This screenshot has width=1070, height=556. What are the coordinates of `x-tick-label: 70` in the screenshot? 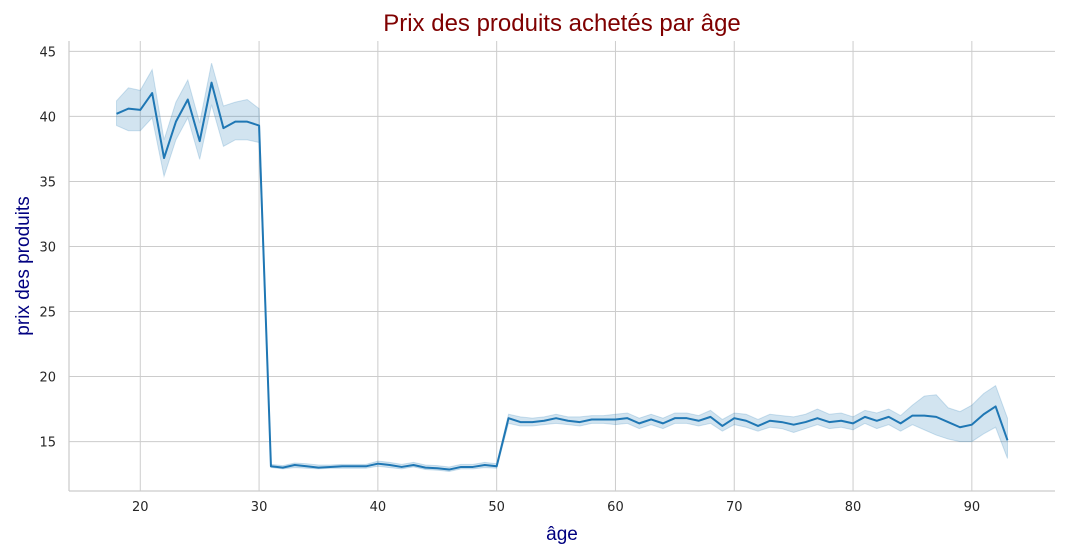 It's located at (734, 507).